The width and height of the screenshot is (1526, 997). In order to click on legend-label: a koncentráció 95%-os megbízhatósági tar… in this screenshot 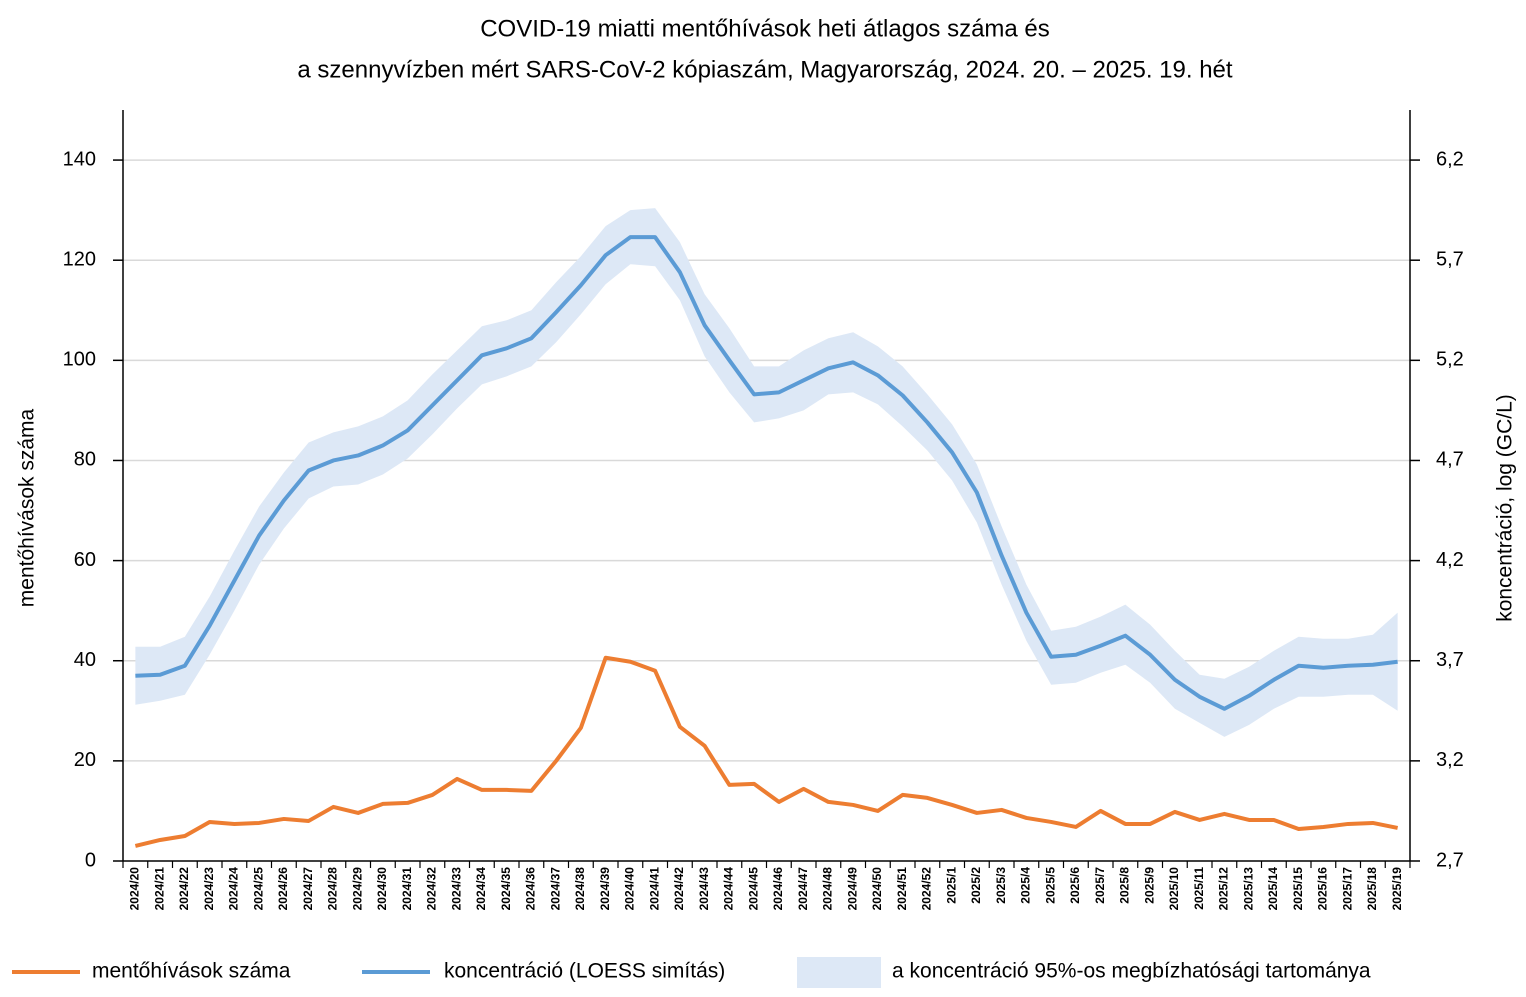, I will do `click(1131, 971)`.